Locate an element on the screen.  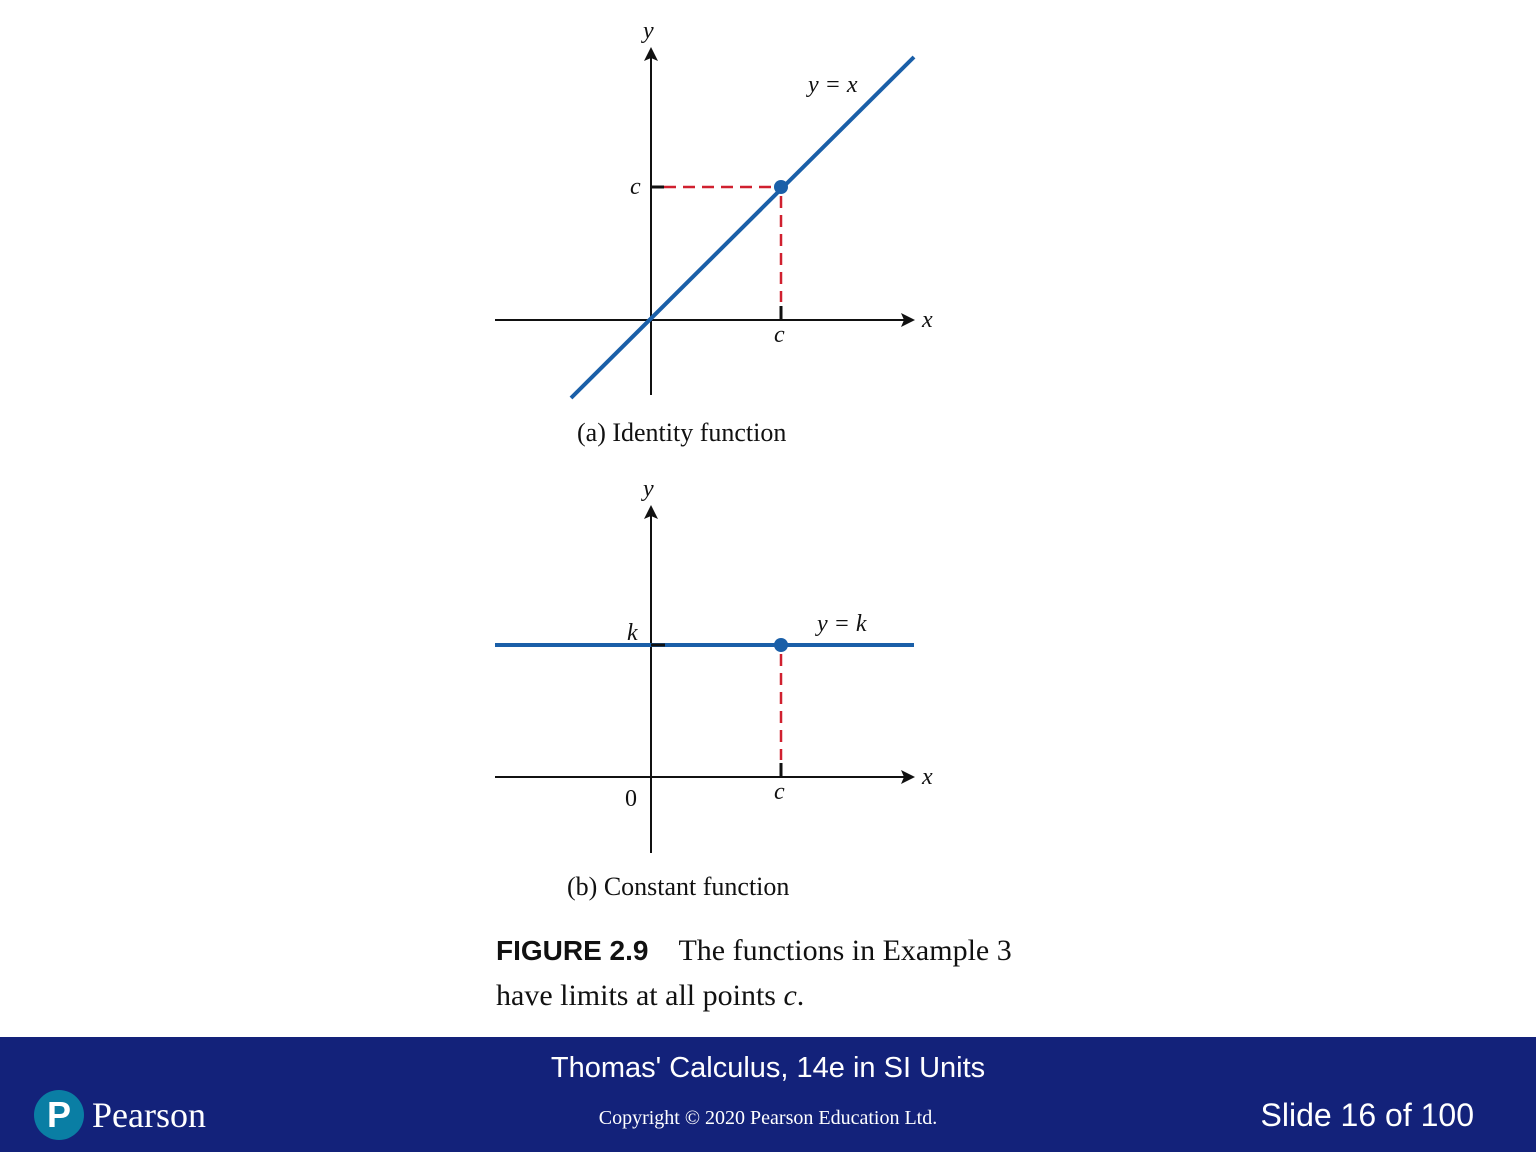
pearson-logo-icon: P is located at coordinates (59, 1115).